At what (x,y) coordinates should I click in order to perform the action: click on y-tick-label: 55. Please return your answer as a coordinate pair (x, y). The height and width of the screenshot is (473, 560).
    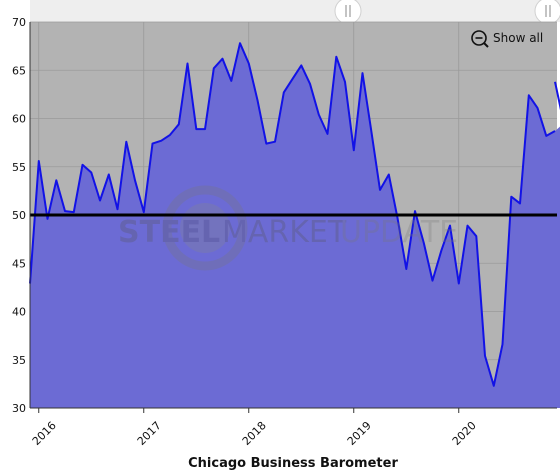
    Looking at the image, I should click on (19, 167).